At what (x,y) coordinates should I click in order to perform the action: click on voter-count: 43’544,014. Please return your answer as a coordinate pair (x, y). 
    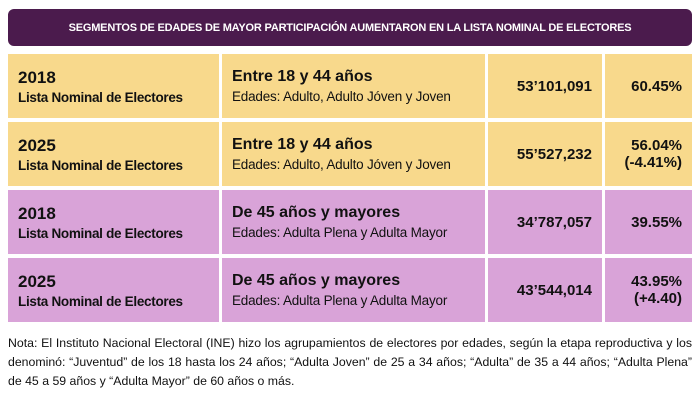
    Looking at the image, I should click on (554, 290).